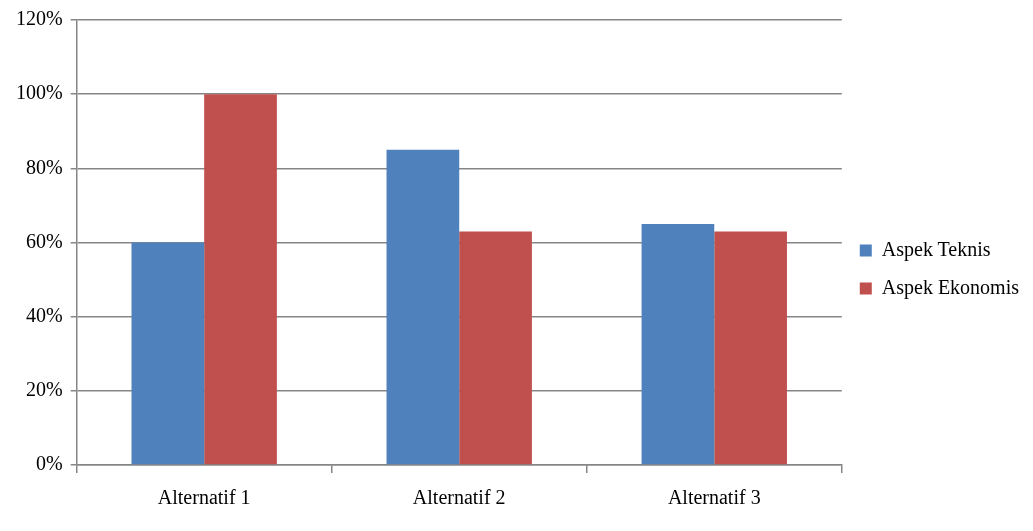  What do you see at coordinates (39, 18) in the screenshot?
I see `y-tick-label: 120%` at bounding box center [39, 18].